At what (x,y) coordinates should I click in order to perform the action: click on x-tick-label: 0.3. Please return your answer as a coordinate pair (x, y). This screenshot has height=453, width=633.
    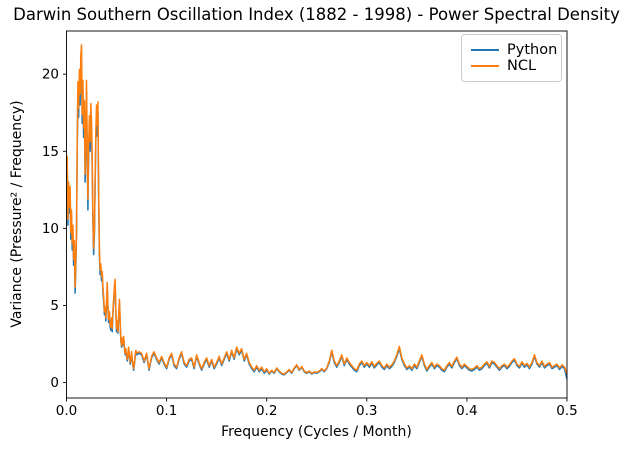
    Looking at the image, I should click on (366, 411).